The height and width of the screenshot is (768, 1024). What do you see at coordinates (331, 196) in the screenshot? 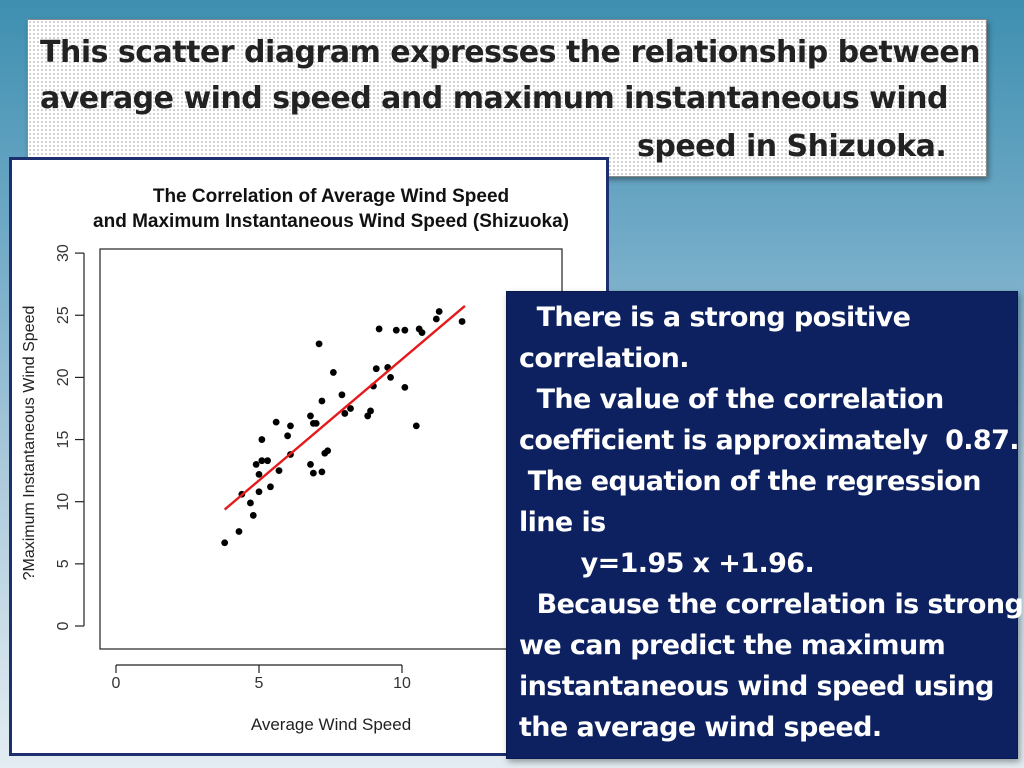
I see `chart-title: The Correlation of Average Wind Speed` at bounding box center [331, 196].